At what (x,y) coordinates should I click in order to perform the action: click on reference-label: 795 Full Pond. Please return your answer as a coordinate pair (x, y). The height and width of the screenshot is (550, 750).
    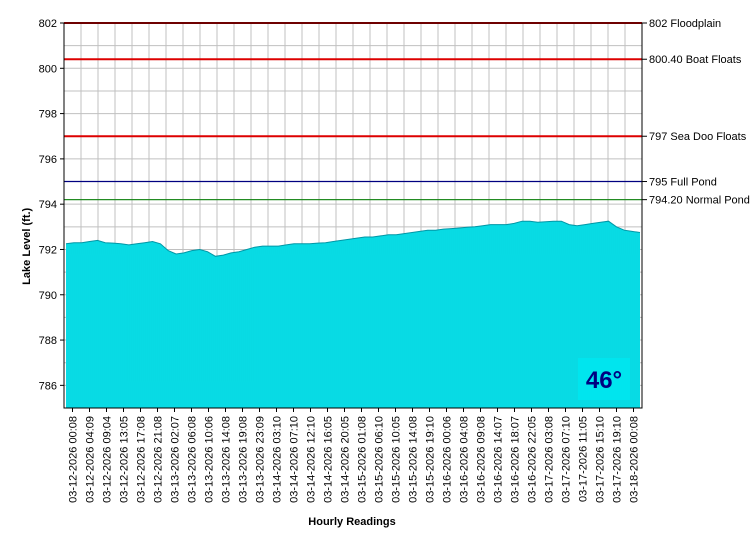
    Looking at the image, I should click on (683, 183).